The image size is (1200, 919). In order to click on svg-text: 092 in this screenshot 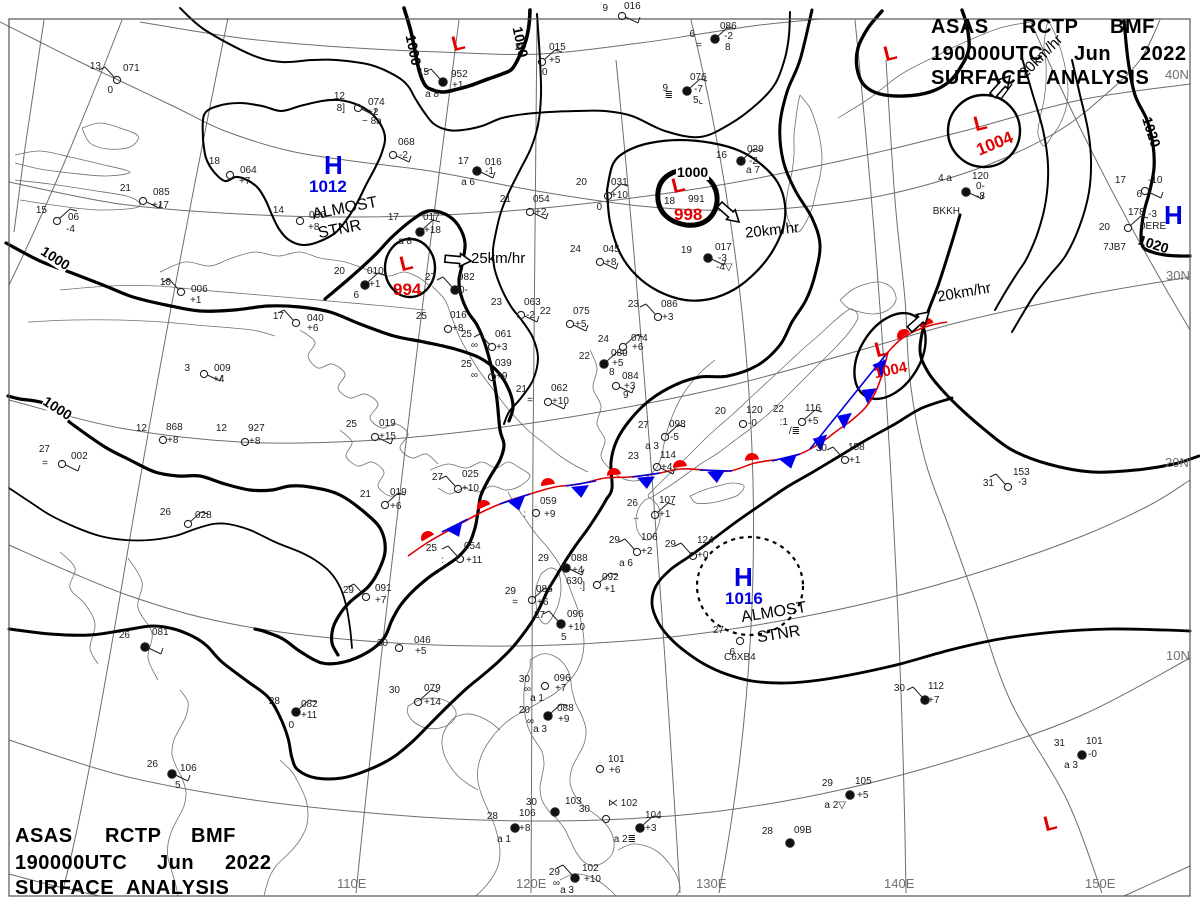, I will do `click(610, 577)`.